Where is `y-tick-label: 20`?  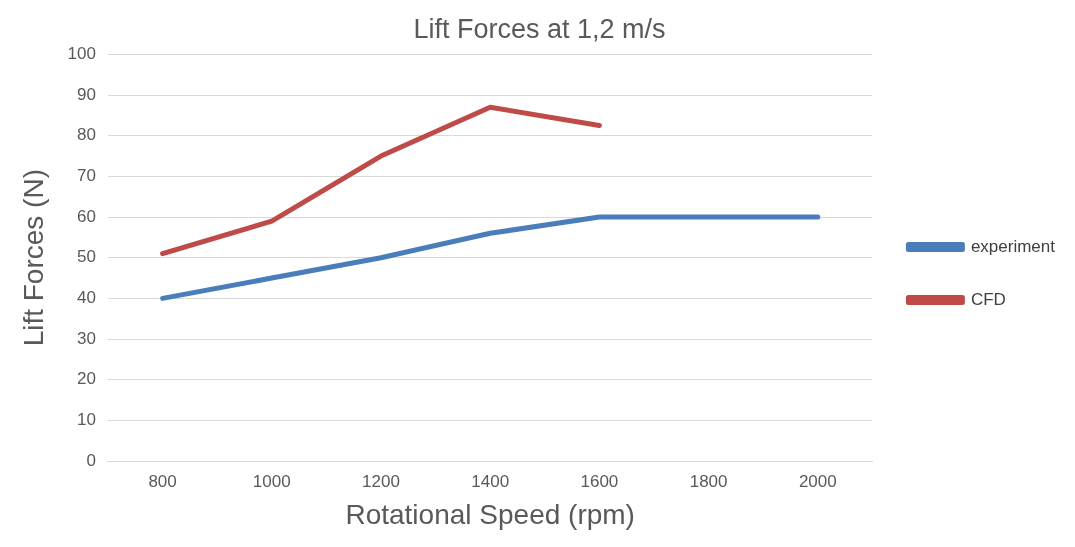
y-tick-label: 20 is located at coordinates (86, 379).